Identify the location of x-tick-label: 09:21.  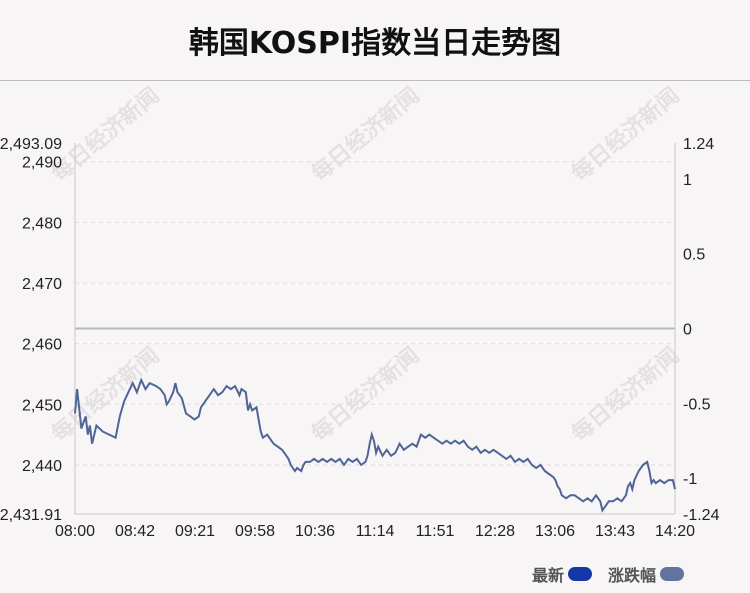
(195, 531).